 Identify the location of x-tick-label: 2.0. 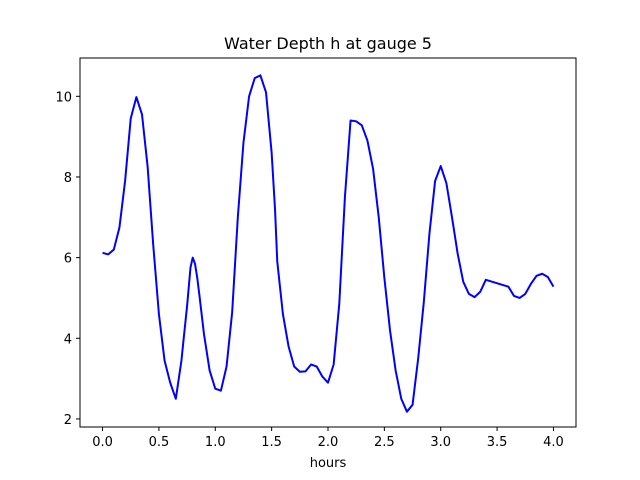
(328, 442).